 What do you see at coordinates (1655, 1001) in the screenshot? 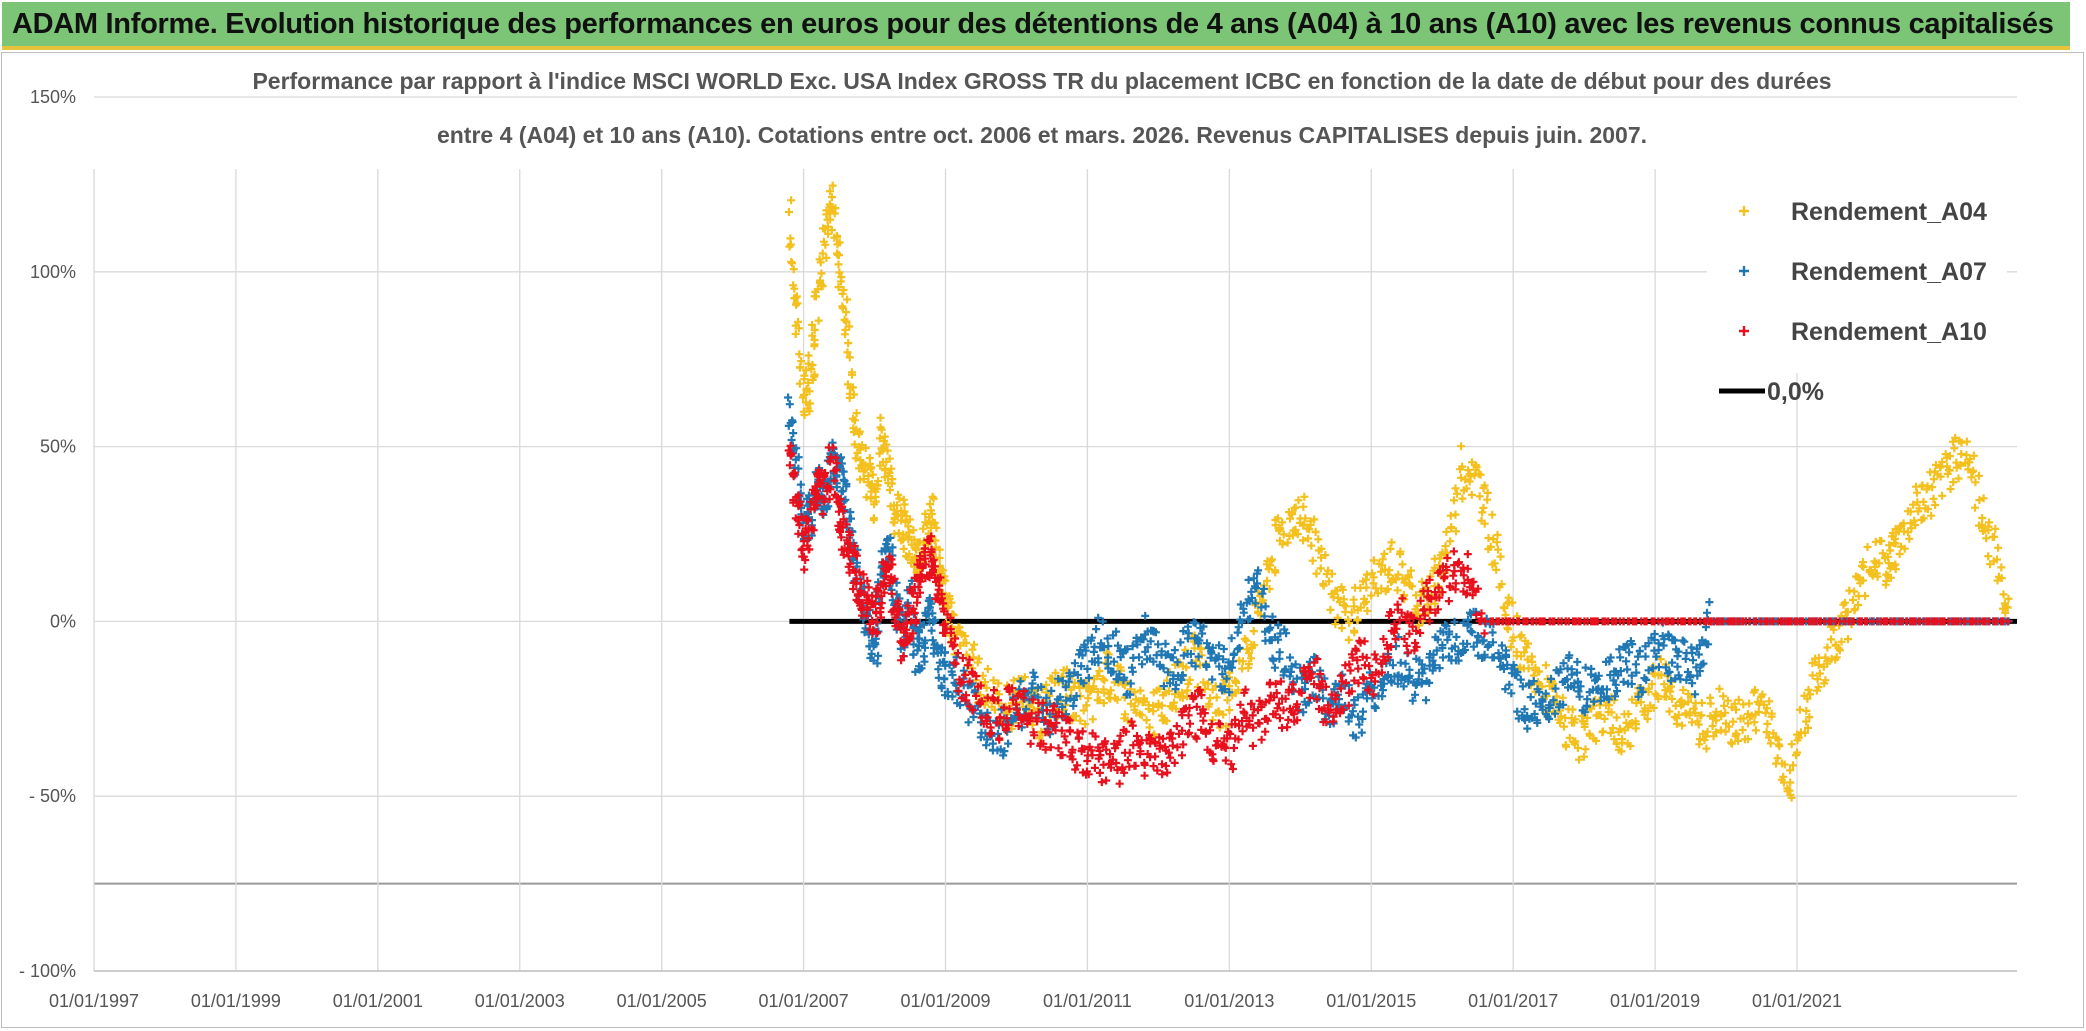
I see `x-tick-label: 01/01/2019` at bounding box center [1655, 1001].